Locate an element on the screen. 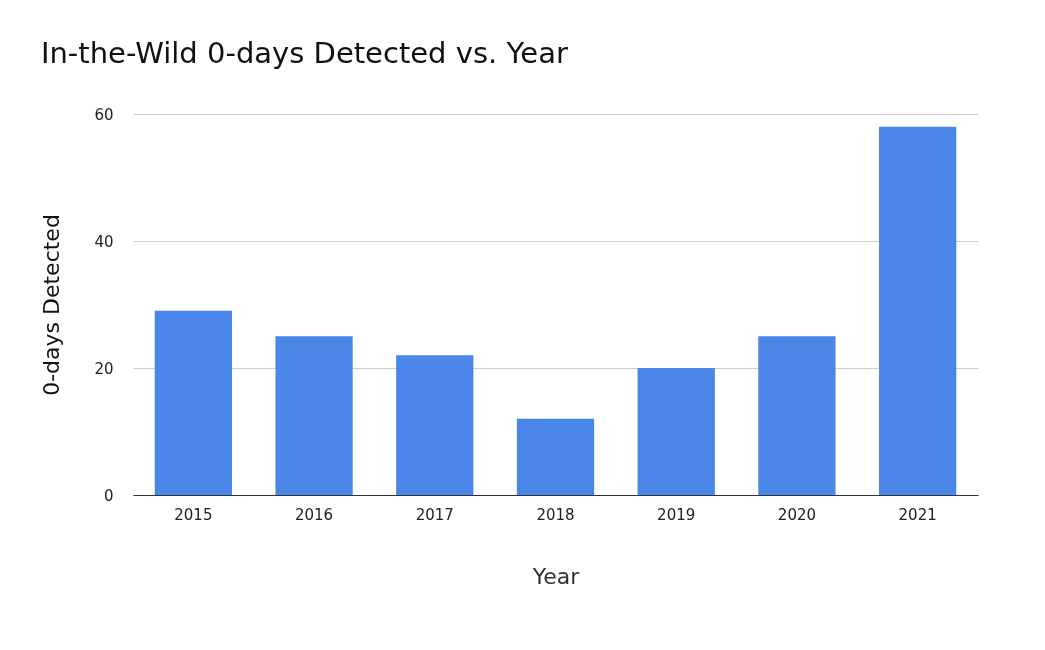 The width and height of the screenshot is (1045, 650). y-tick-label: 20 is located at coordinates (104, 368).